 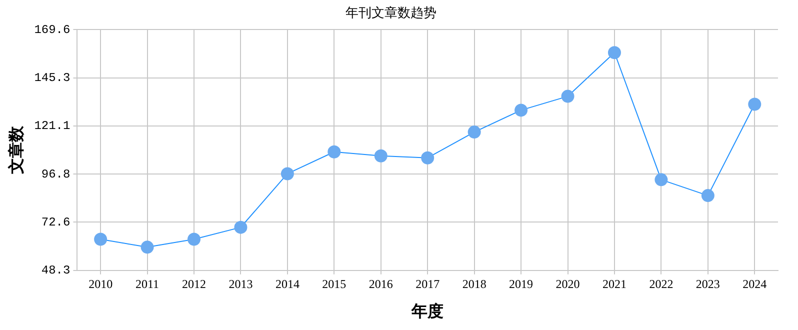 I want to click on x-tick-label: 2012, so click(x=194, y=283).